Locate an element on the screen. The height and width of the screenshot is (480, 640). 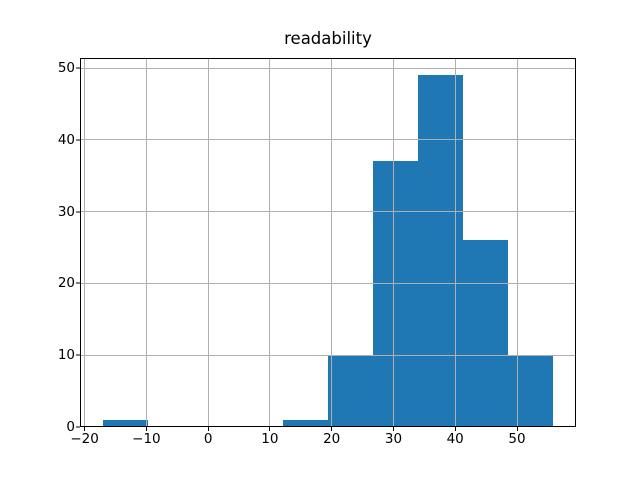
y-tick-label: 50 is located at coordinates (66, 67).